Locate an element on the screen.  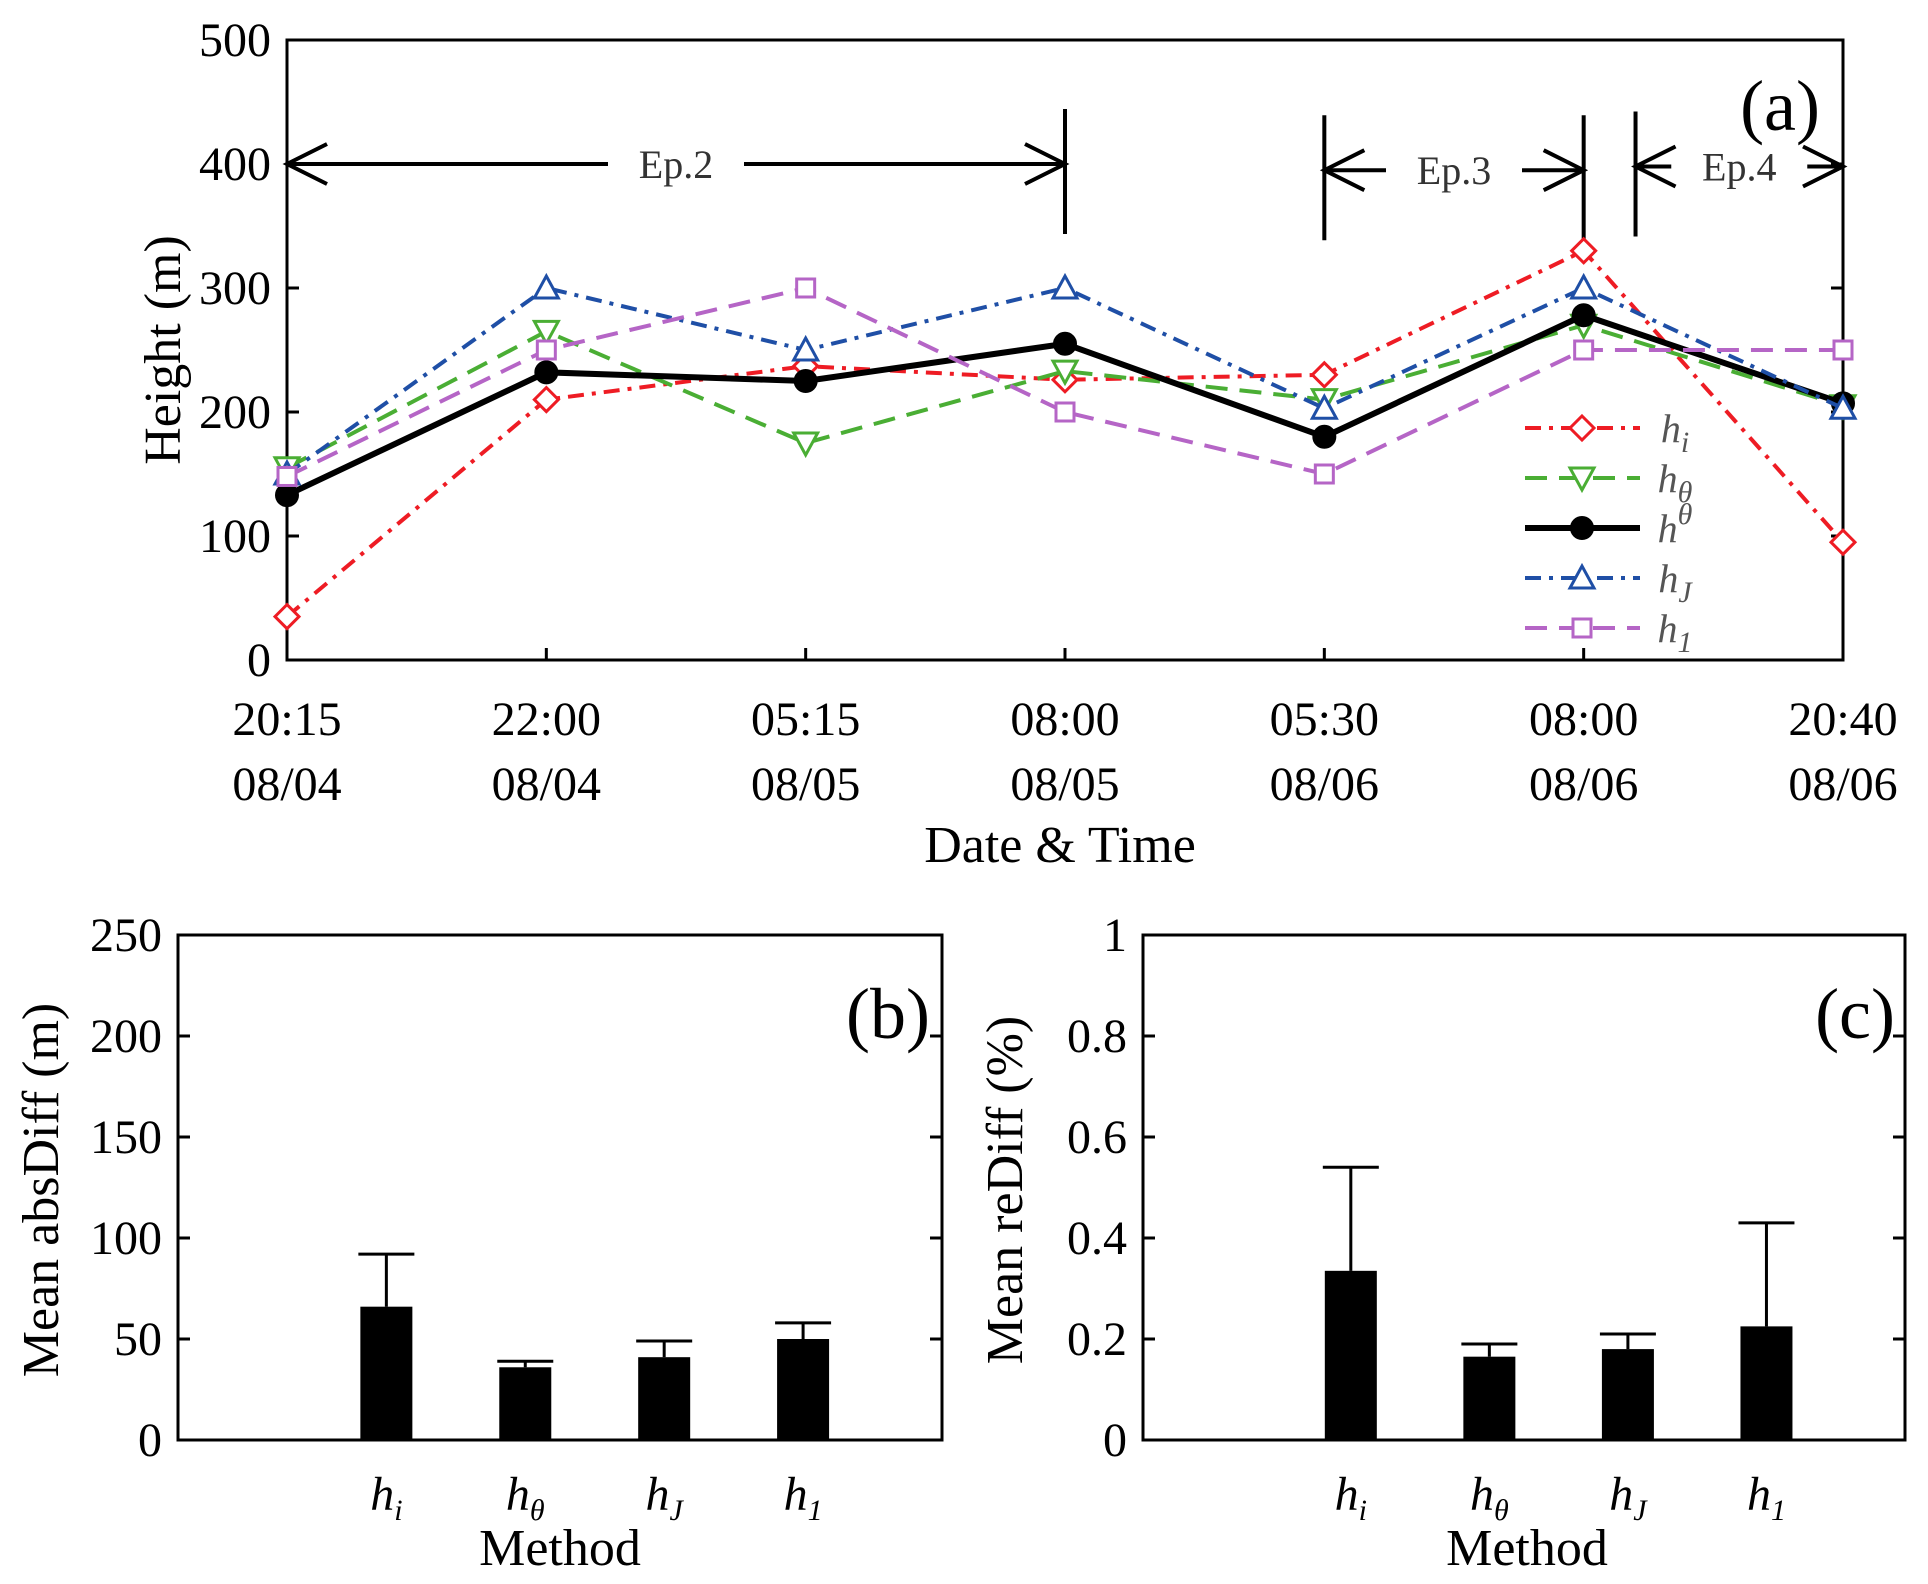
legend-label: hJ is located at coordinates (1675, 582).